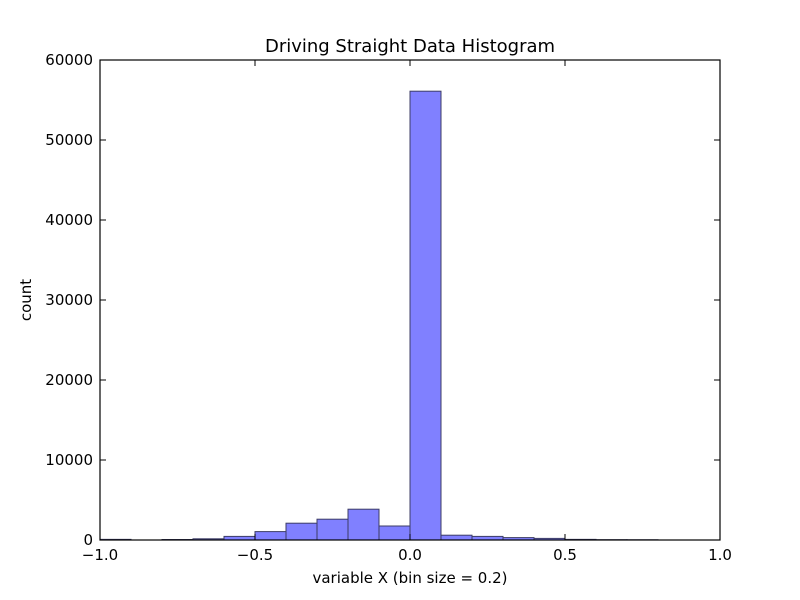 Image resolution: width=800 pixels, height=600 pixels. Describe the element at coordinates (410, 555) in the screenshot. I see `x-tick-label: 0.0` at that location.